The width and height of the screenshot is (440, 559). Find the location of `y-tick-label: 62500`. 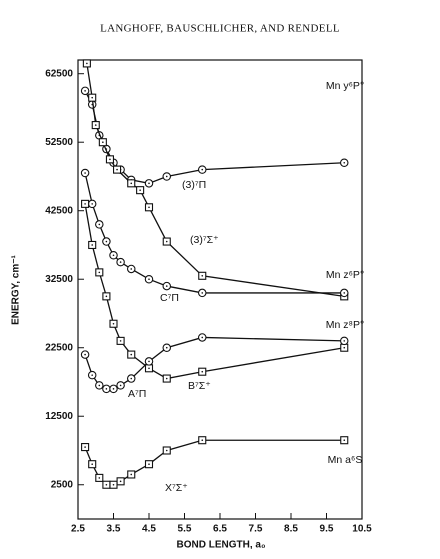

y-tick-label: 62500 is located at coordinates (59, 73).